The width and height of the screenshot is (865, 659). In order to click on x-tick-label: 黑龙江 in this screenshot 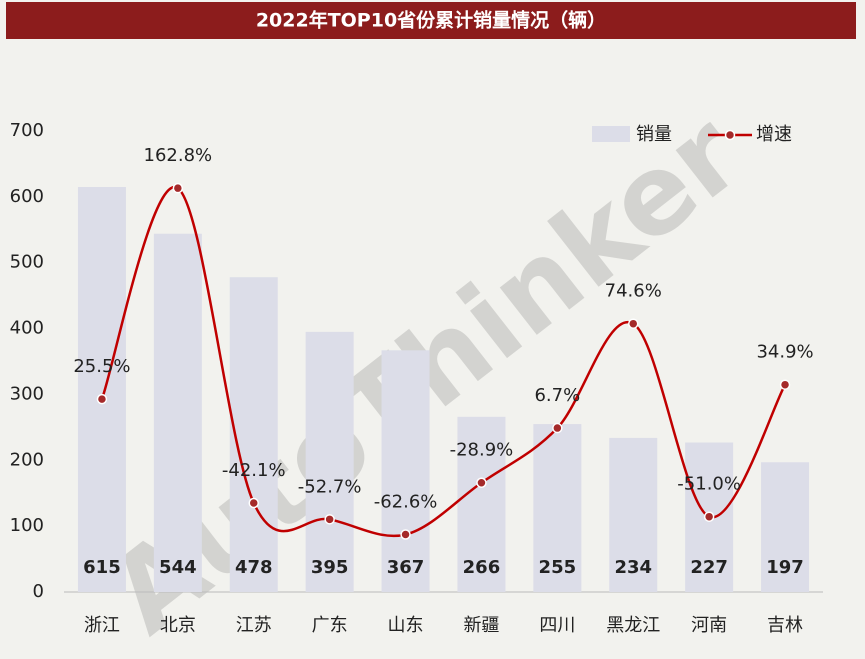, I will do `click(633, 625)`.